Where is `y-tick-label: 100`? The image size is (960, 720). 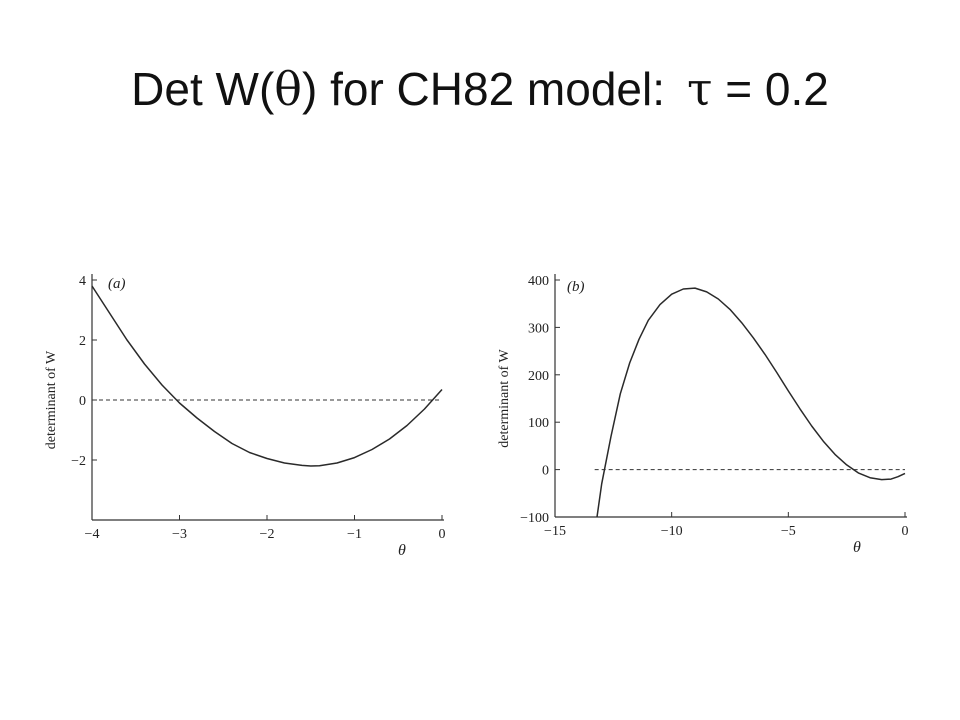
y-tick-label: 100 is located at coordinates (538, 423).